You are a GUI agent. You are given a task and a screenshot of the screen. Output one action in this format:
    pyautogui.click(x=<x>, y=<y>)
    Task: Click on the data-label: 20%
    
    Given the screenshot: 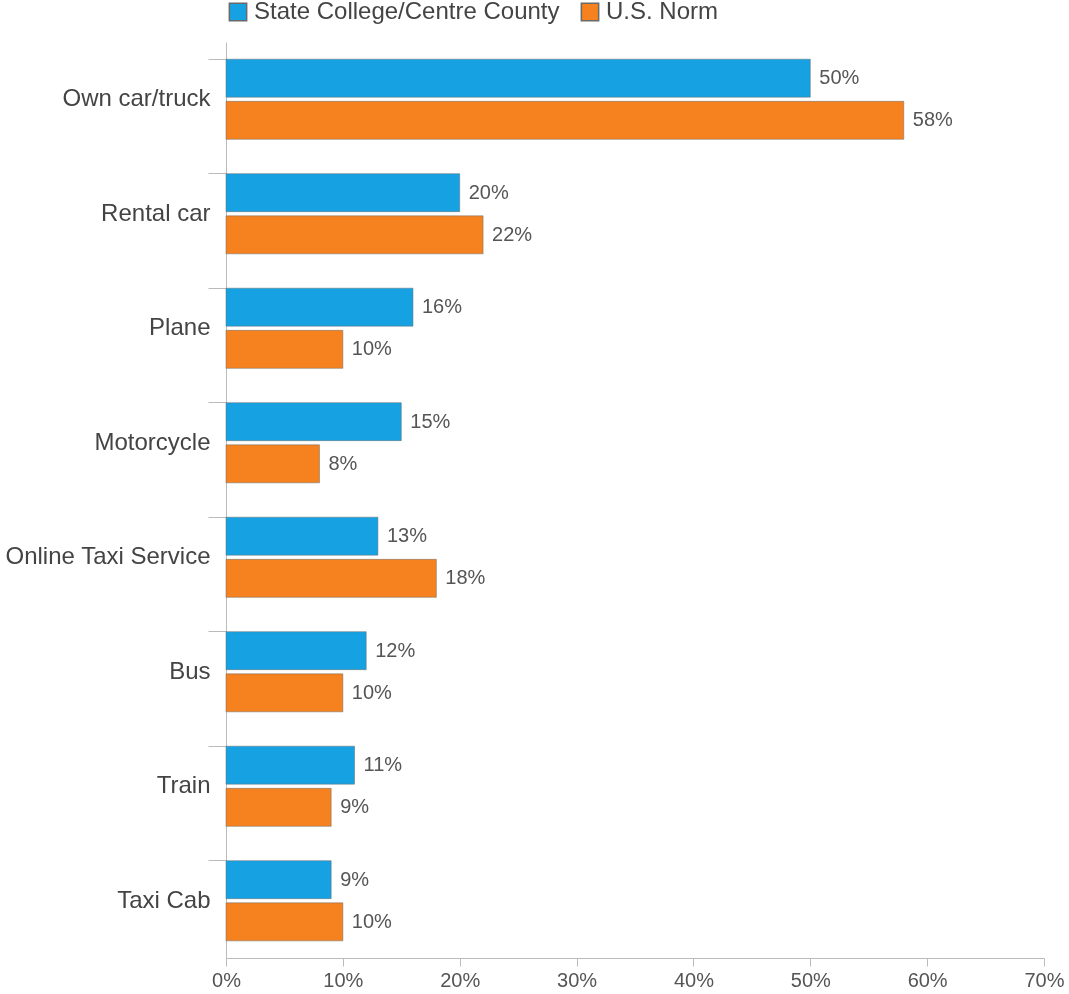 What is the action you would take?
    pyautogui.click(x=488, y=191)
    